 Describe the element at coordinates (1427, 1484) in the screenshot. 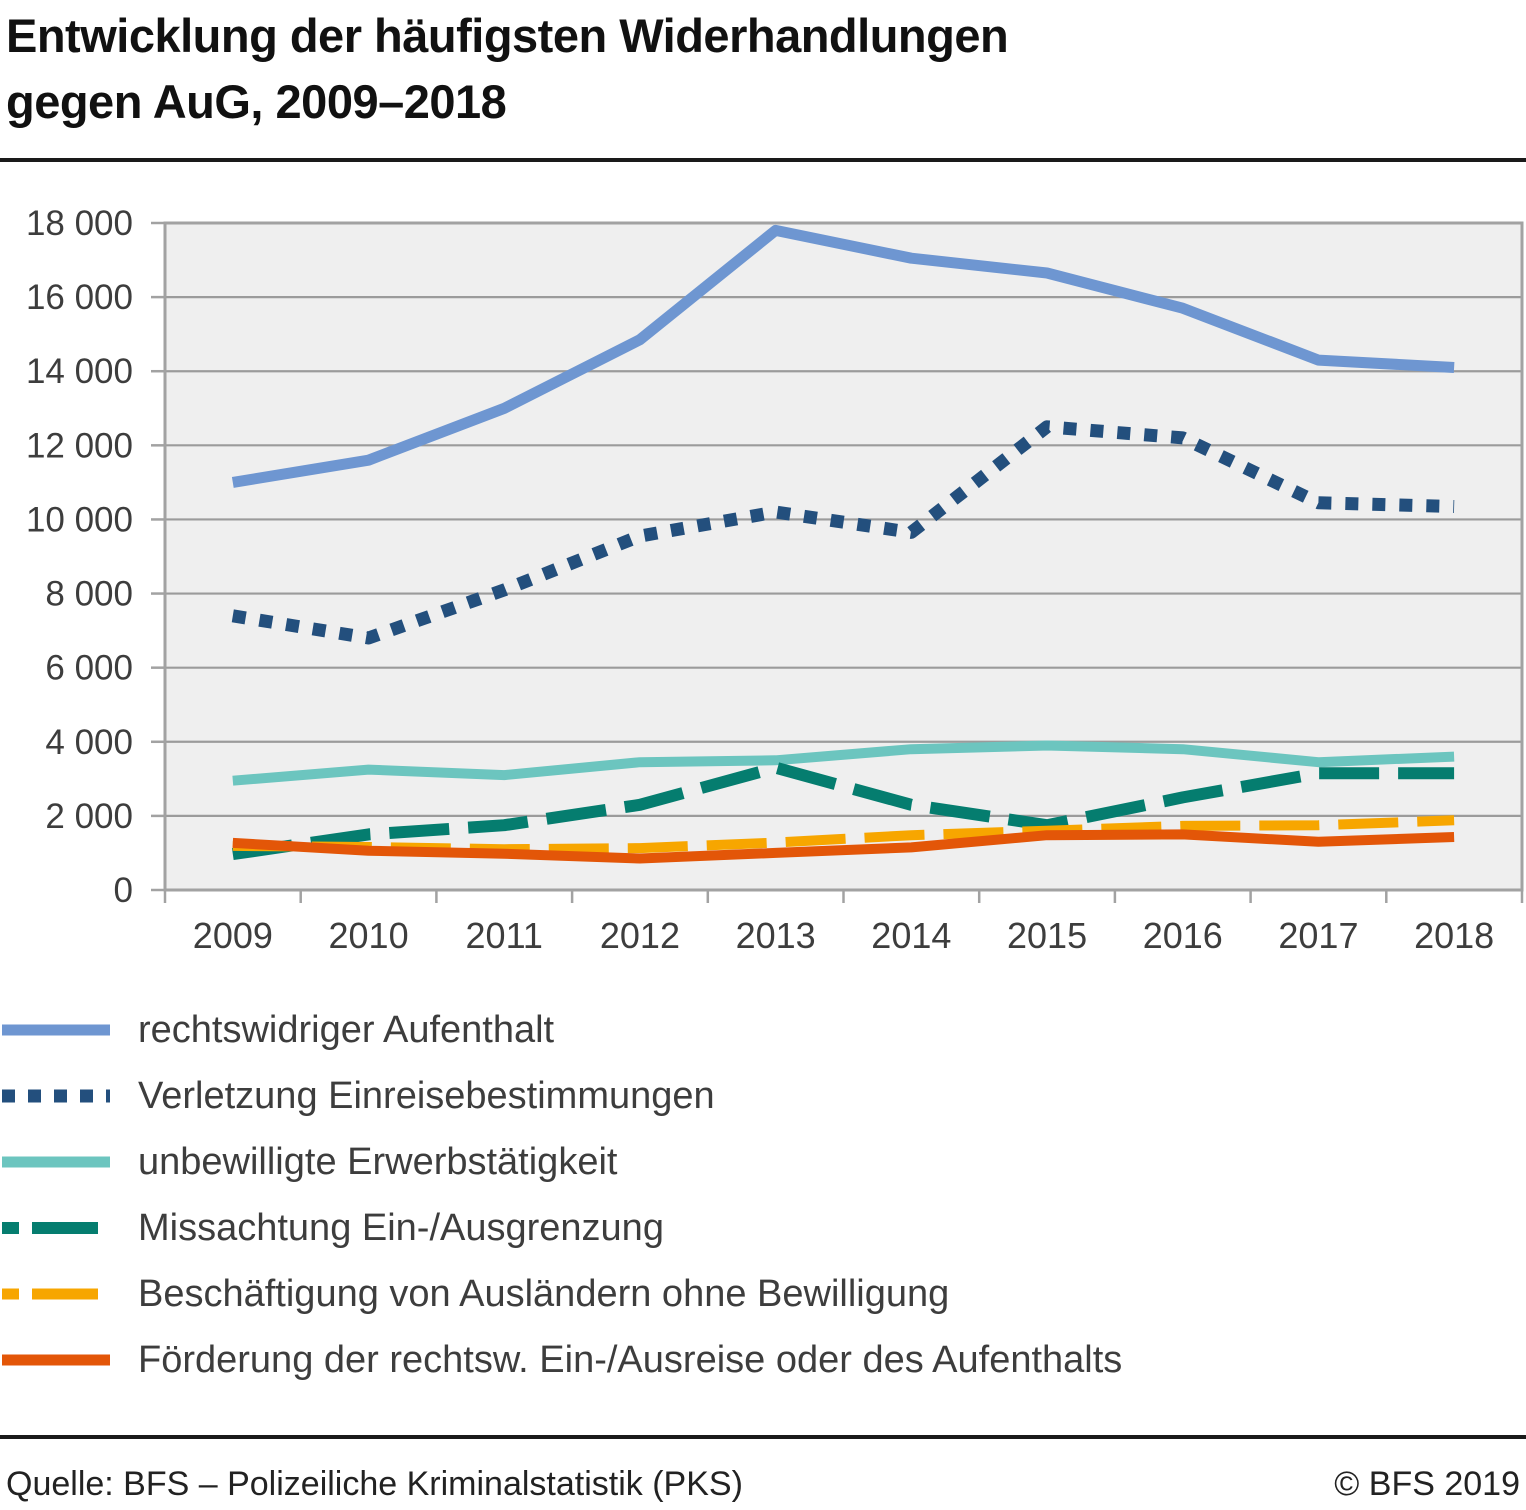

I see `copyright-note: © BFS 2019` at that location.